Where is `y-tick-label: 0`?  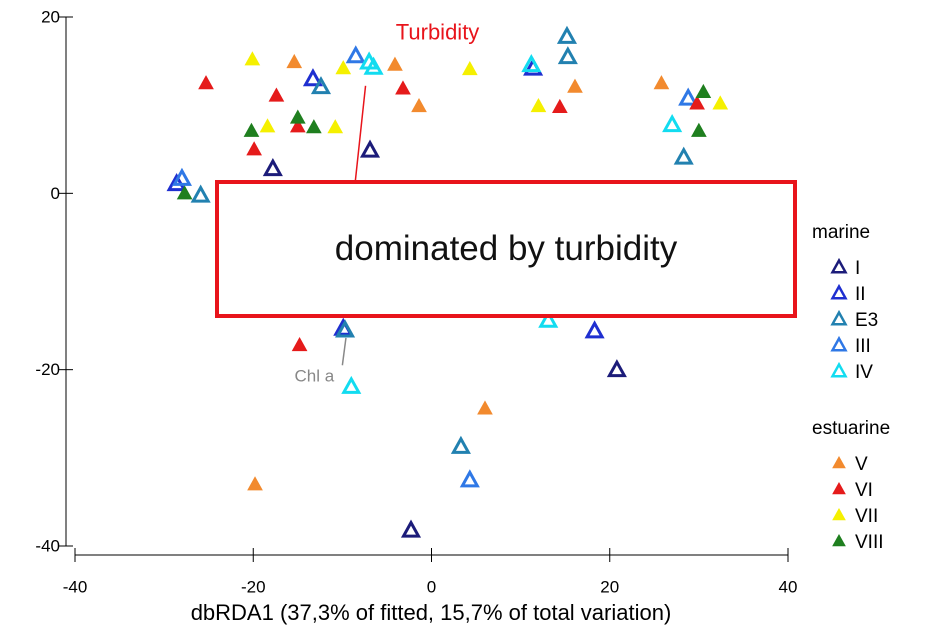 y-tick-label: 0 is located at coordinates (55, 193).